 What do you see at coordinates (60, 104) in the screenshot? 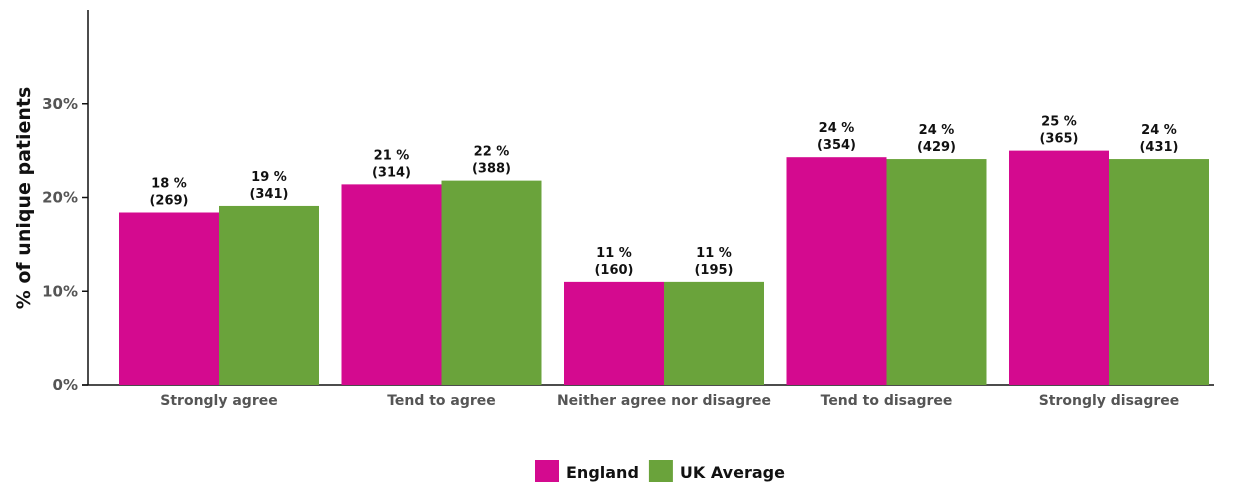
I see `y-tick-label: 30%` at bounding box center [60, 104].